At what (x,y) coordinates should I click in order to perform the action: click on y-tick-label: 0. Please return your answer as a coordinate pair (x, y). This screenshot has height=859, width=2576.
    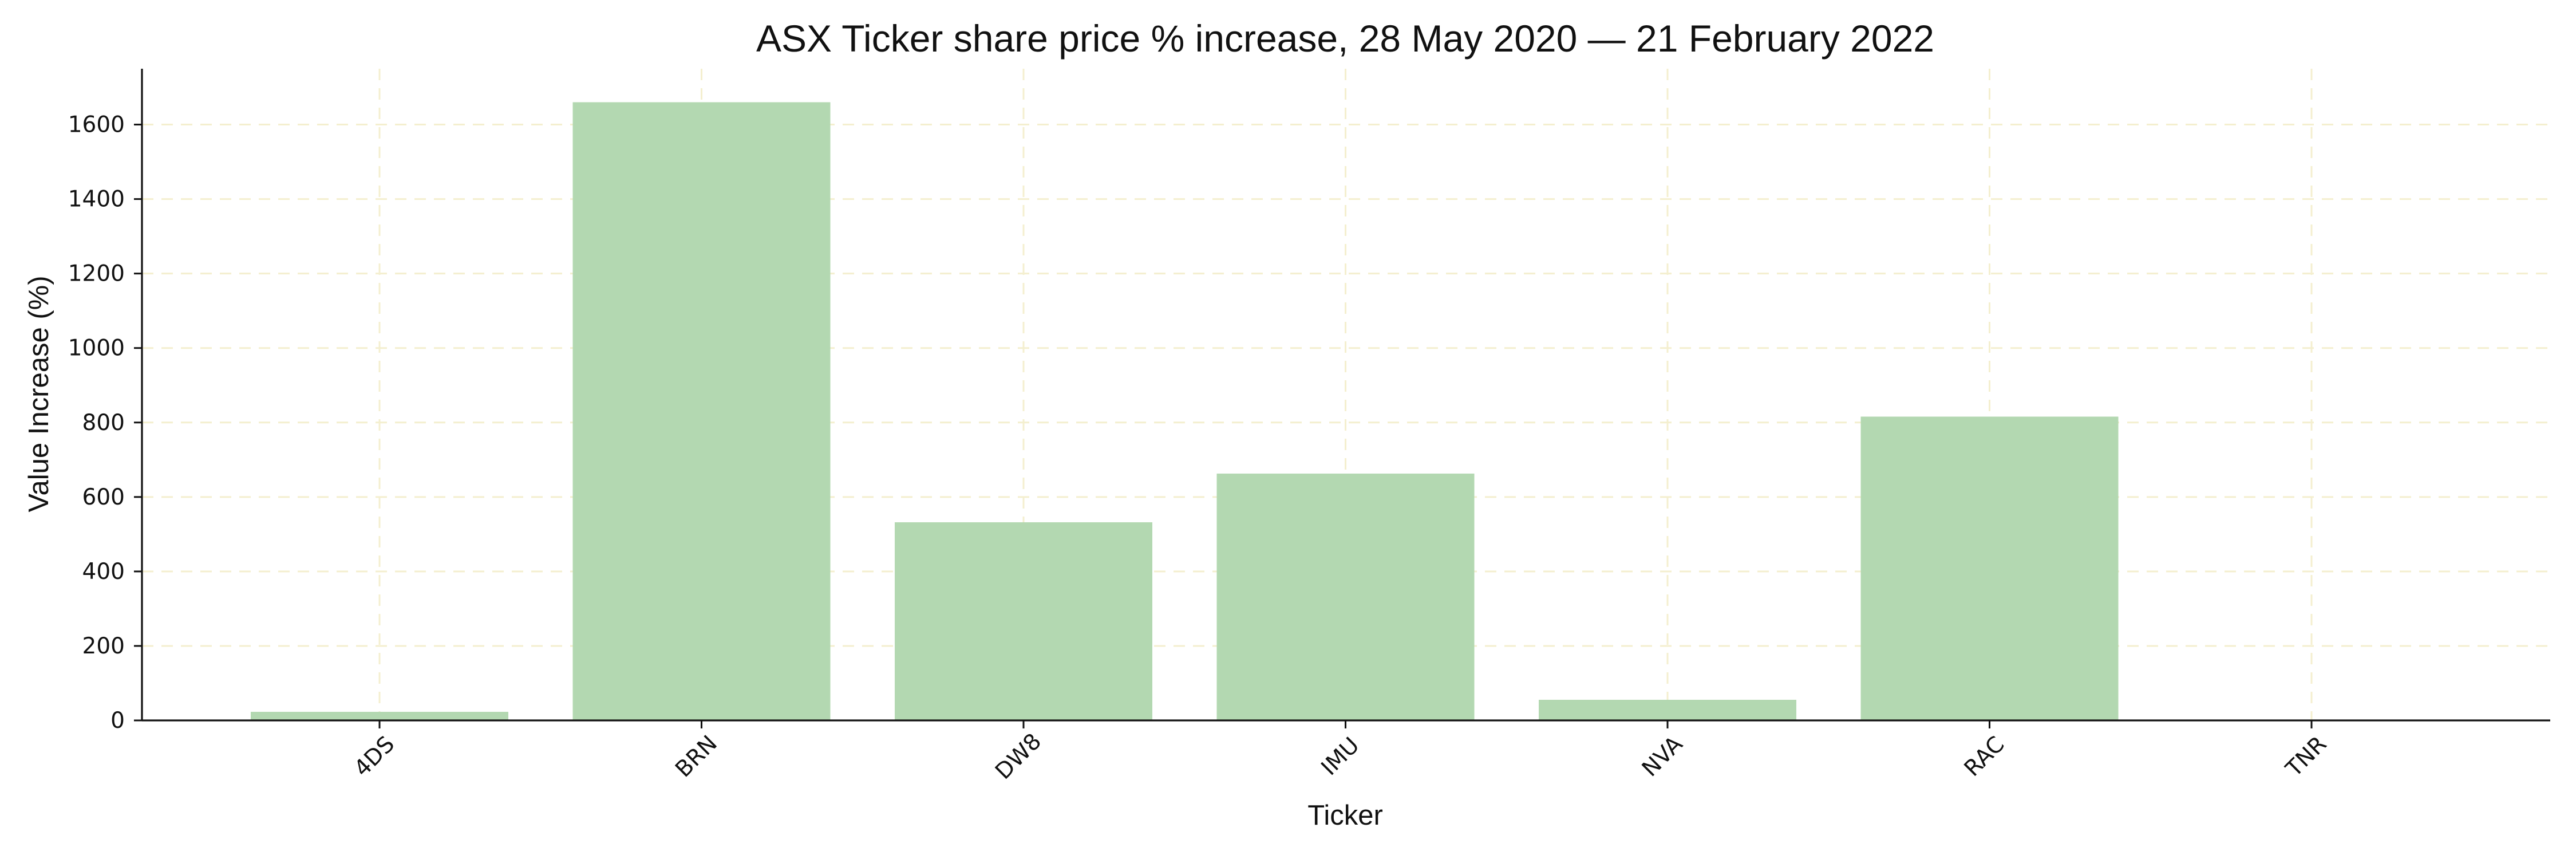
    Looking at the image, I should click on (117, 721).